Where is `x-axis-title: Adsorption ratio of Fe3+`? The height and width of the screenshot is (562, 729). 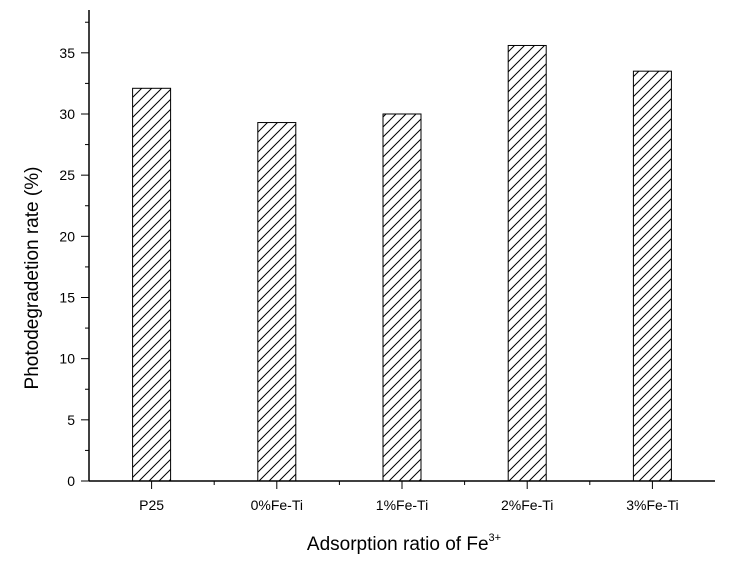 x-axis-title: Adsorption ratio of Fe3+ is located at coordinates (404, 543).